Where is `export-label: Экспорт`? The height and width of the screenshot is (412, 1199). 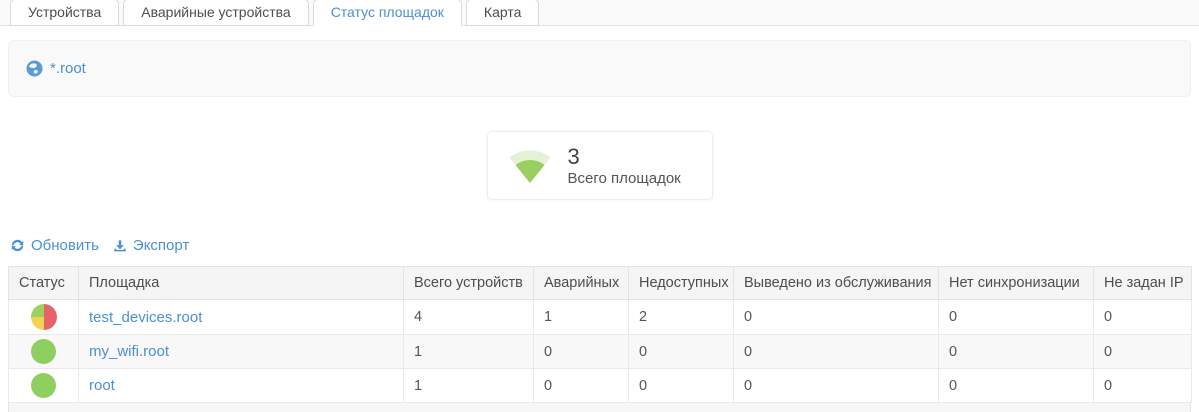 export-label: Экспорт is located at coordinates (161, 245).